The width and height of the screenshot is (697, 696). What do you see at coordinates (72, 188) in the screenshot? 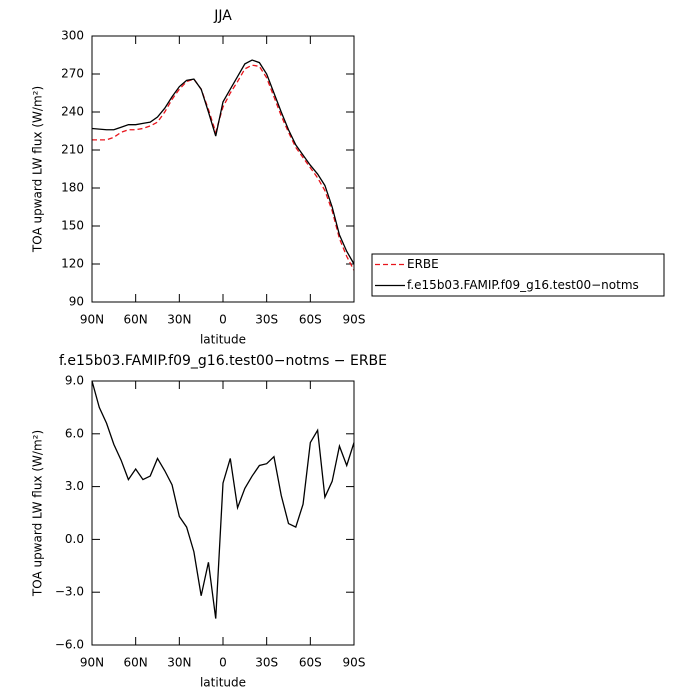
I see `y-tick-label: 180` at bounding box center [72, 188].